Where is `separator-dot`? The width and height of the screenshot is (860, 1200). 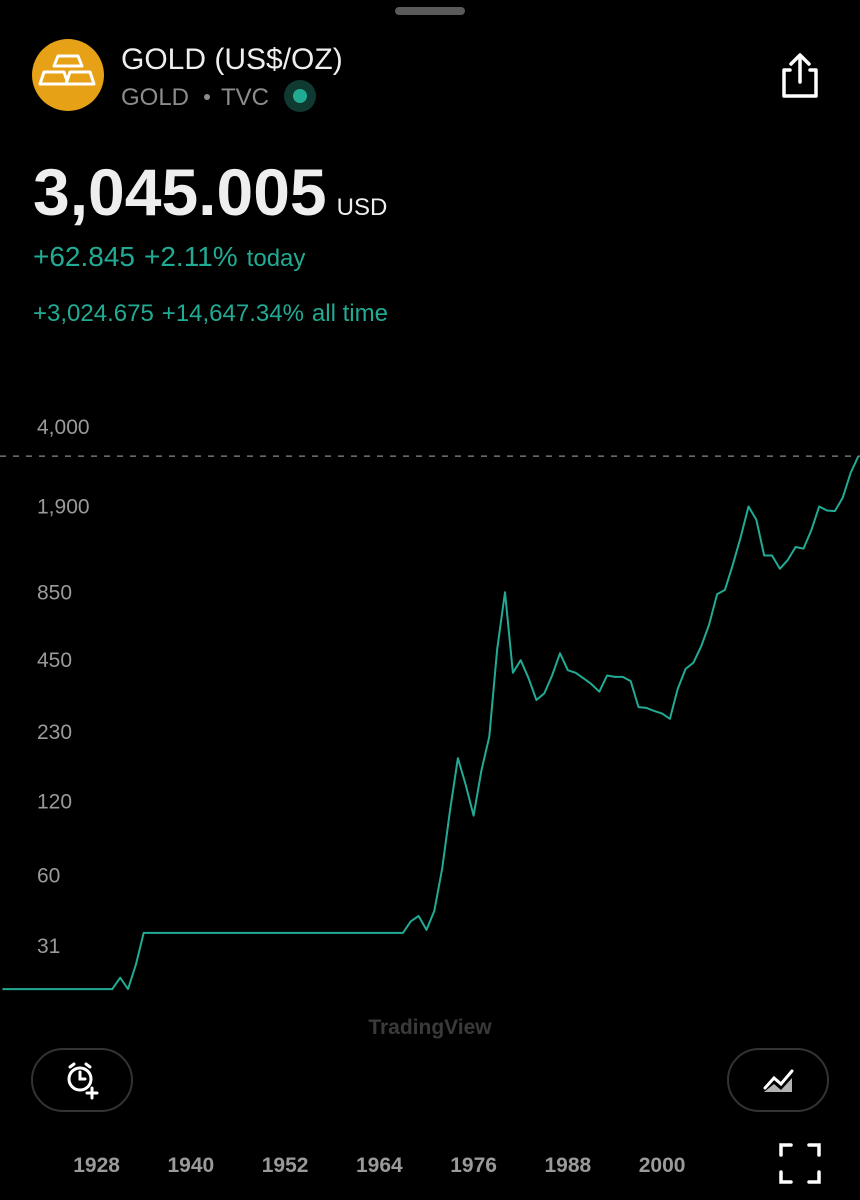 separator-dot is located at coordinates (207, 97).